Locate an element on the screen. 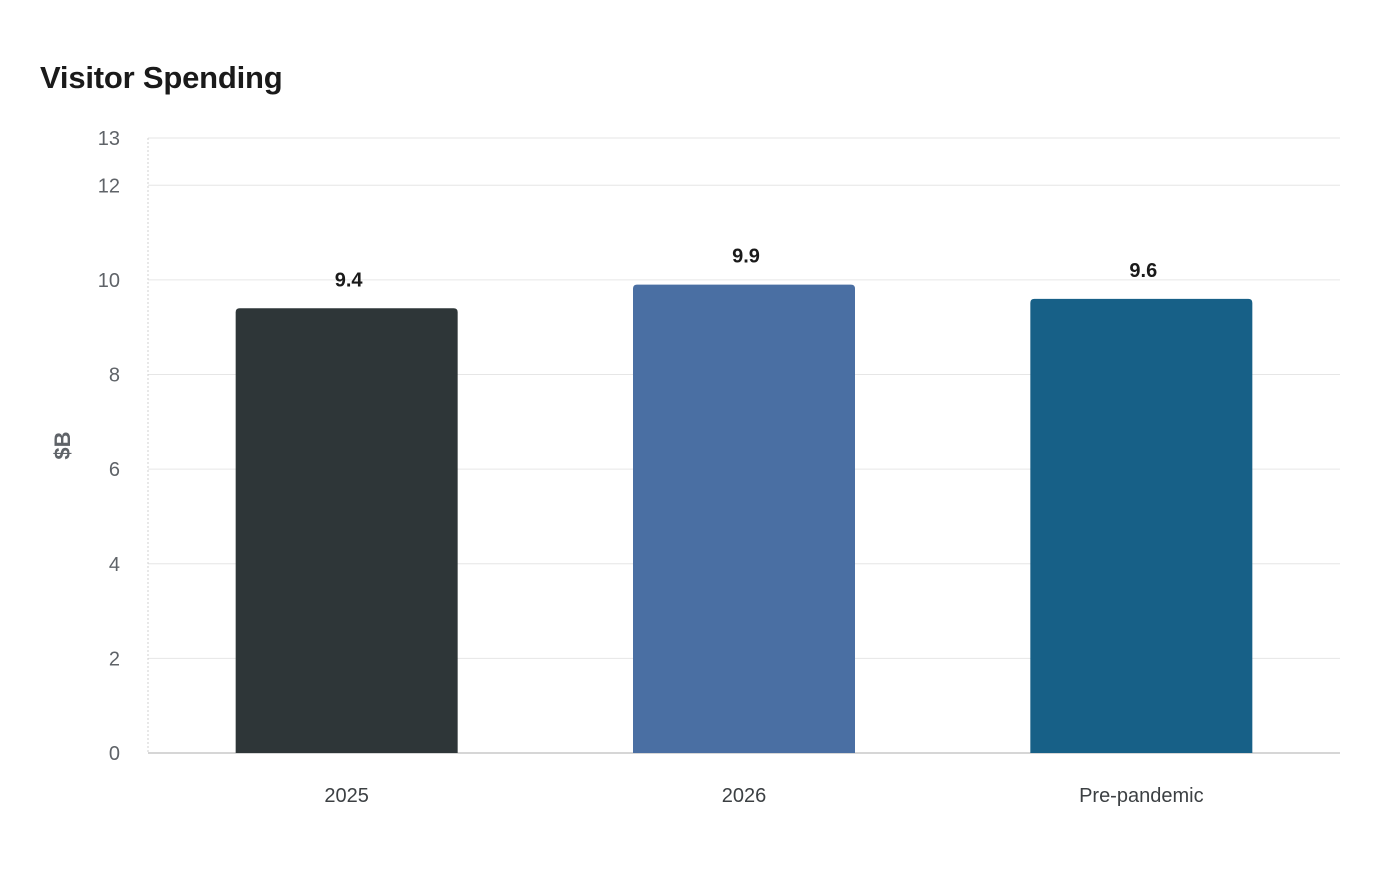  data-label: 9.4 is located at coordinates (349, 280).